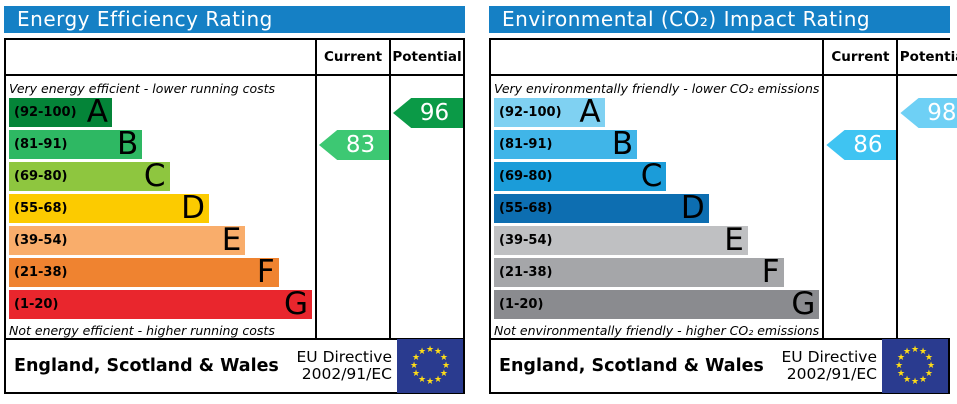 Image resolution: width=957 pixels, height=404 pixels. Describe the element at coordinates (160, 112) in the screenshot. I see `band-row-A: (92-100) A` at that location.